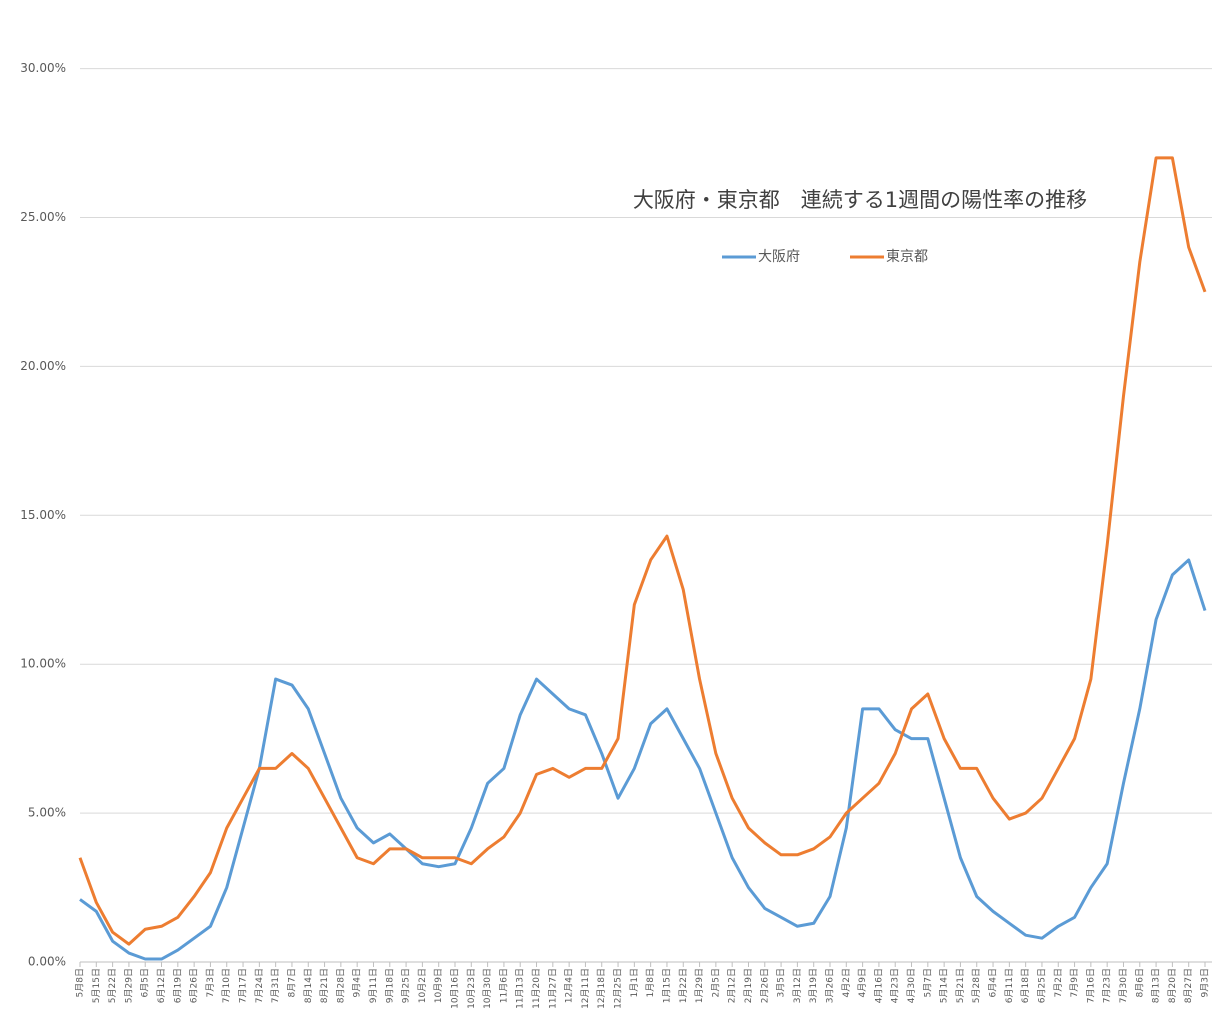  I want to click on x-tick-label: 9月25日, so click(406, 985).